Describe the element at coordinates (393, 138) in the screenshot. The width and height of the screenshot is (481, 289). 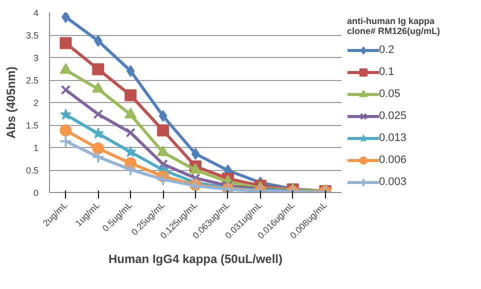
I see `legend-label: 0.013` at that location.